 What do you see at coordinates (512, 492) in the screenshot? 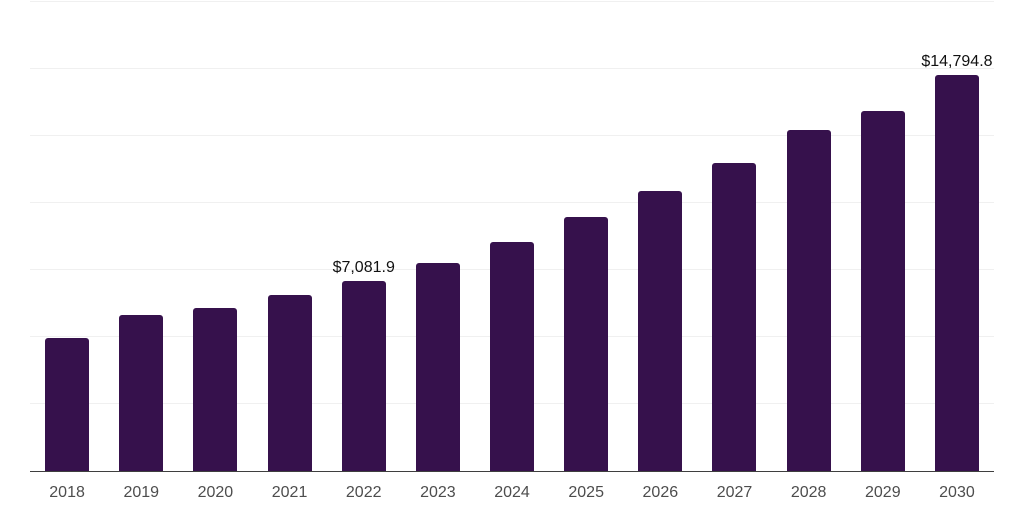
I see `x-tick-label-2024: 2024` at bounding box center [512, 492].